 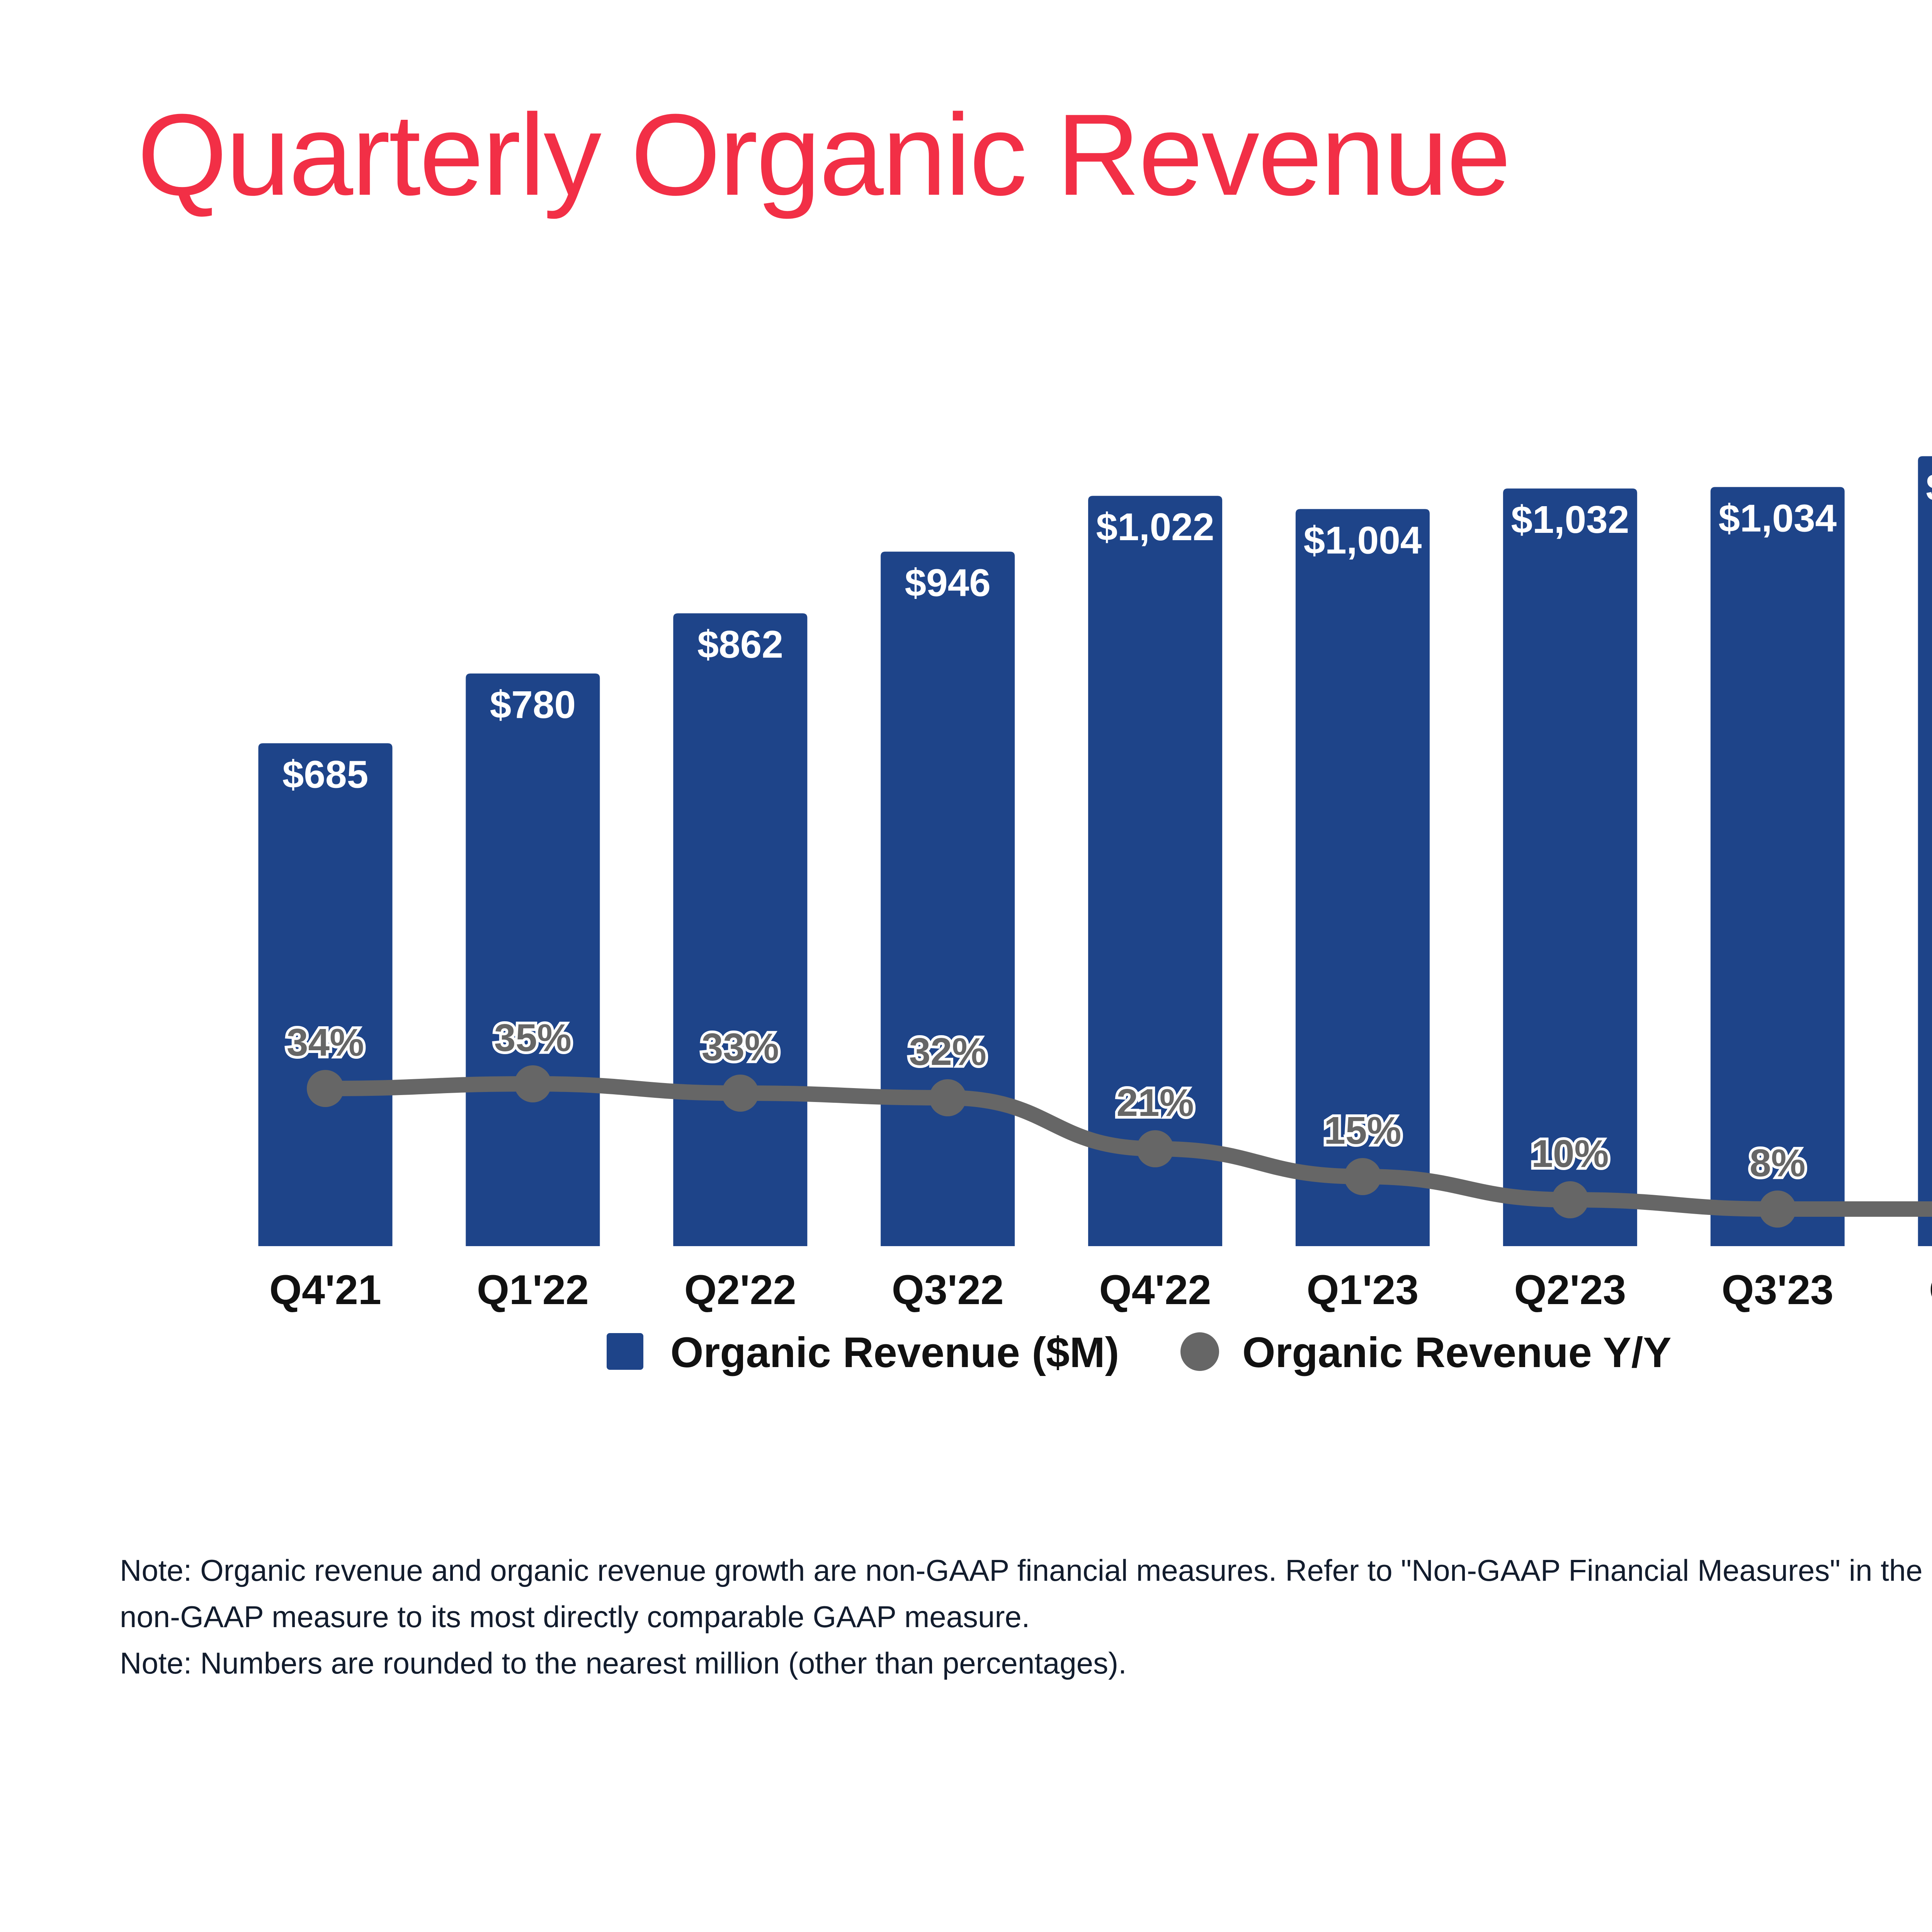 What do you see at coordinates (1155, 1290) in the screenshot?
I see `x-tick-label: Q4'22` at bounding box center [1155, 1290].